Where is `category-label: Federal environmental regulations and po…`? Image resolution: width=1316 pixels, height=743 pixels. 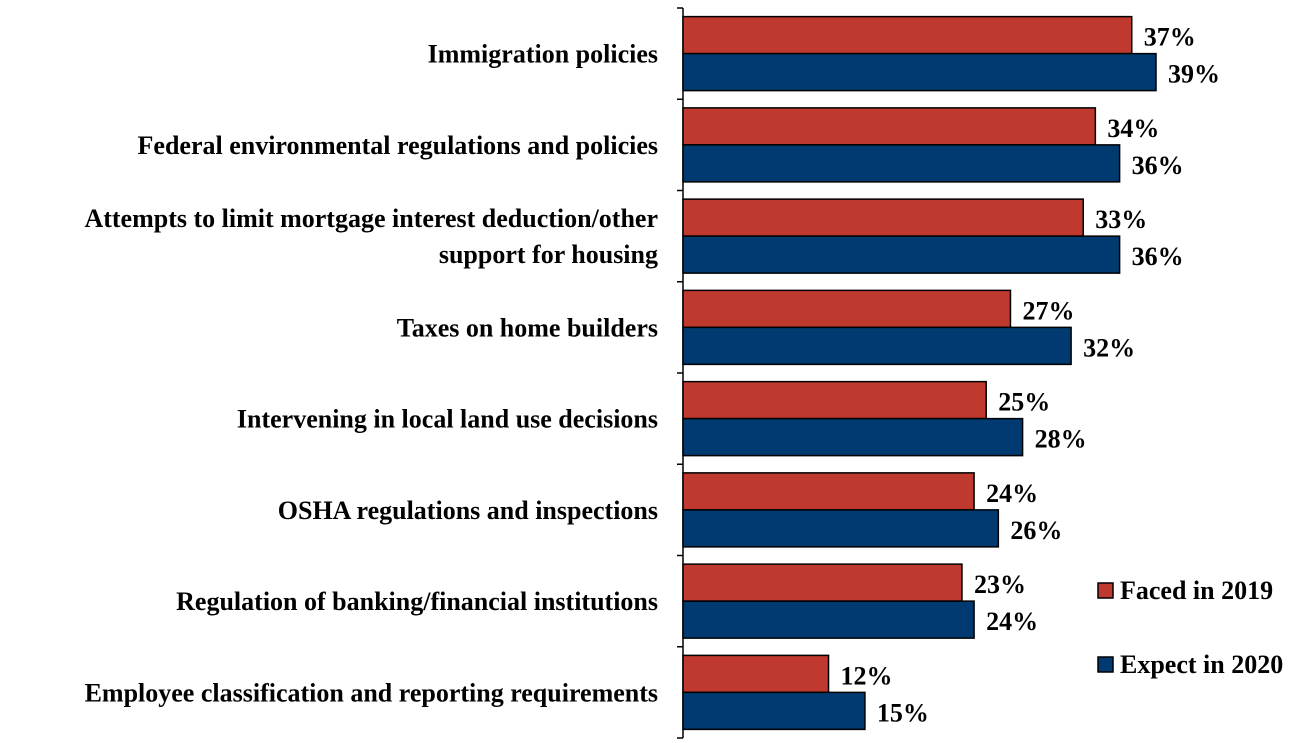 category-label: Federal environmental regulations and po… is located at coordinates (398, 145).